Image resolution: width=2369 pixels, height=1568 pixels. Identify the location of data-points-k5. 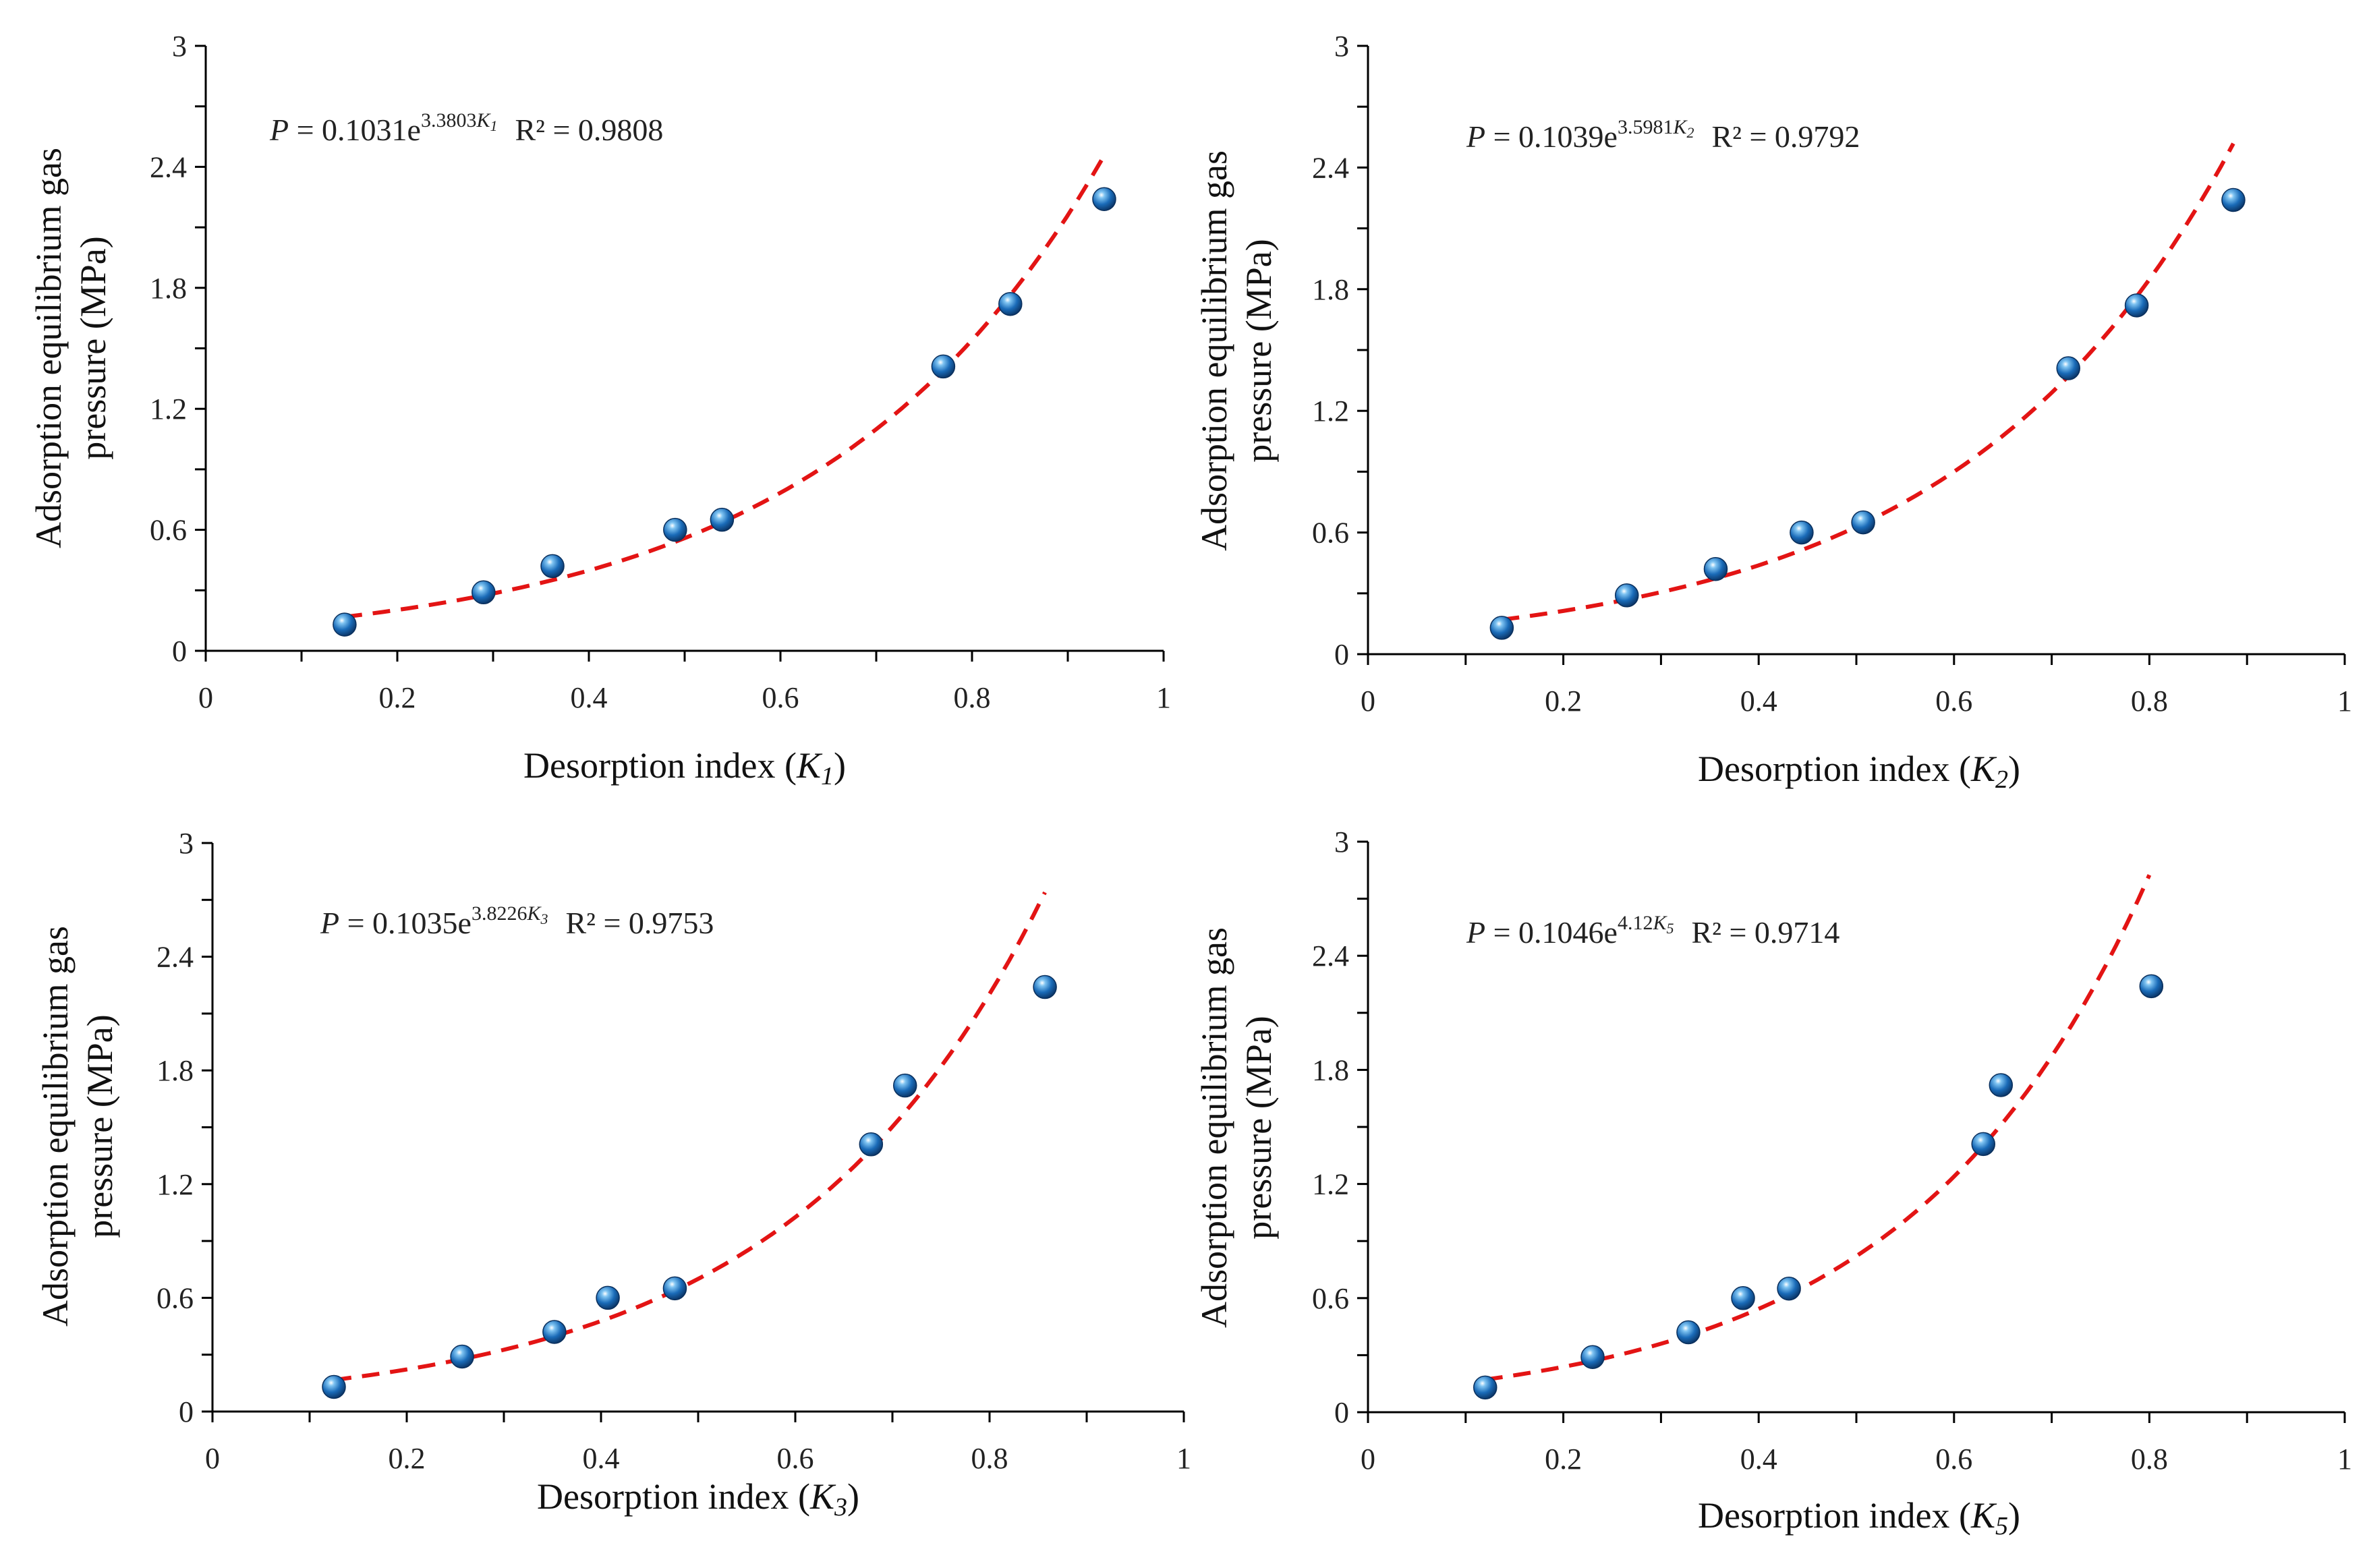
(1819, 1187).